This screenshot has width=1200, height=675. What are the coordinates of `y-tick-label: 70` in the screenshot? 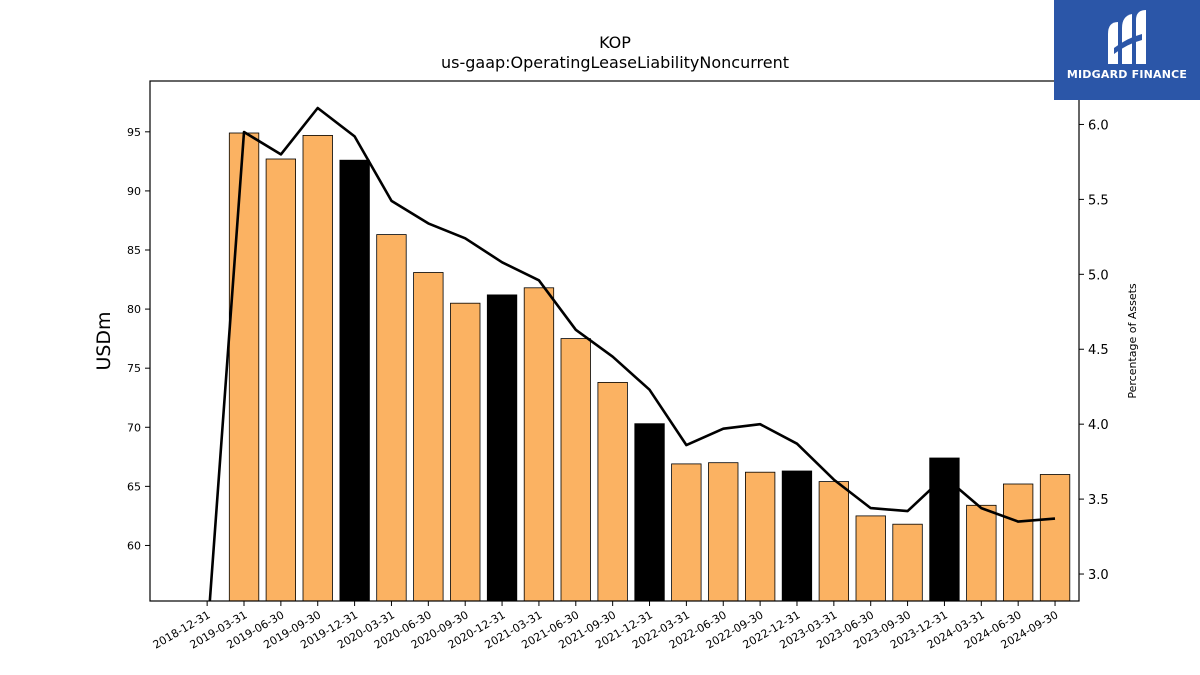 It's located at (134, 427).